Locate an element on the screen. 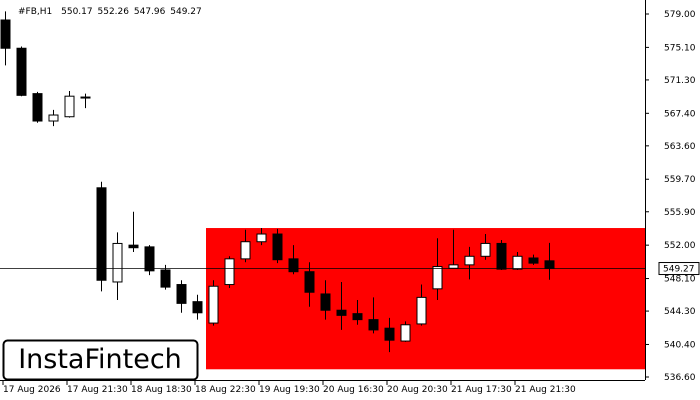  y-tick-label: 544.30 is located at coordinates (680, 312).